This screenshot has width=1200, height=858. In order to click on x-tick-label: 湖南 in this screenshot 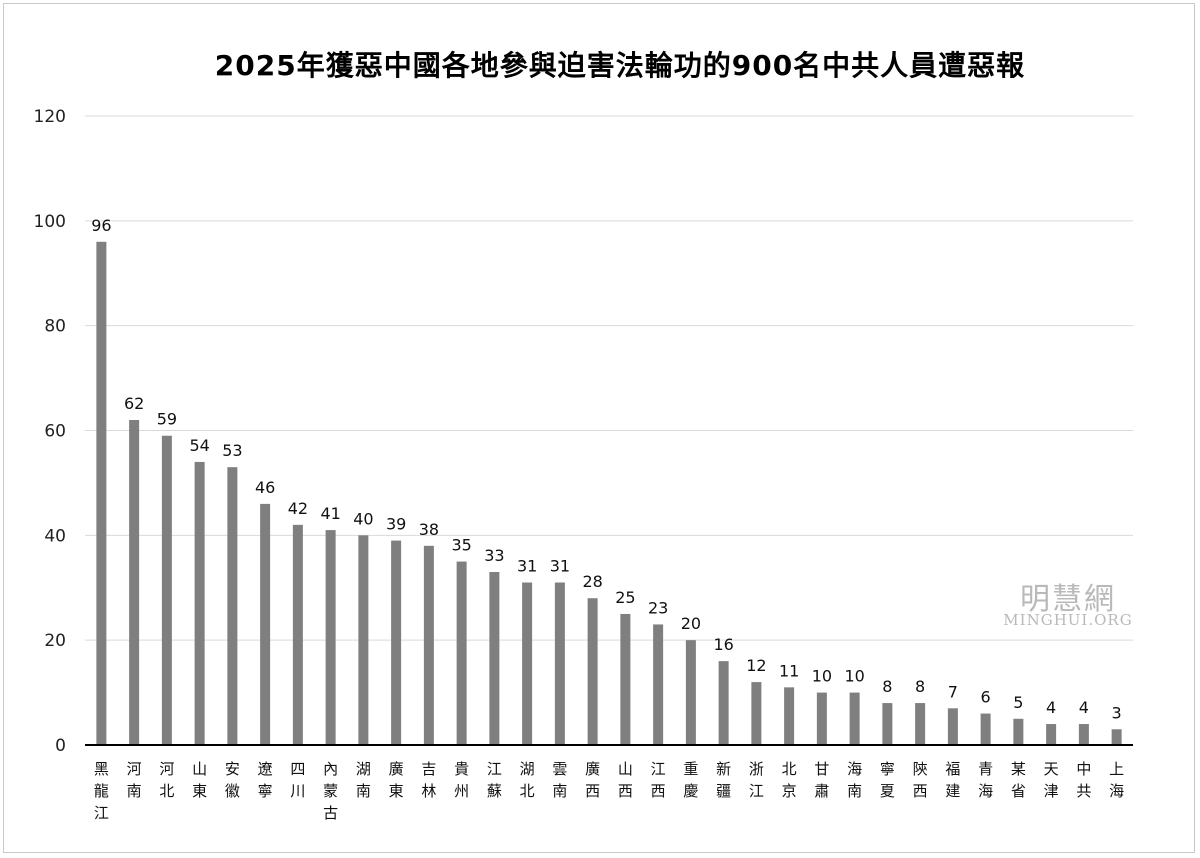, I will do `click(363, 780)`.